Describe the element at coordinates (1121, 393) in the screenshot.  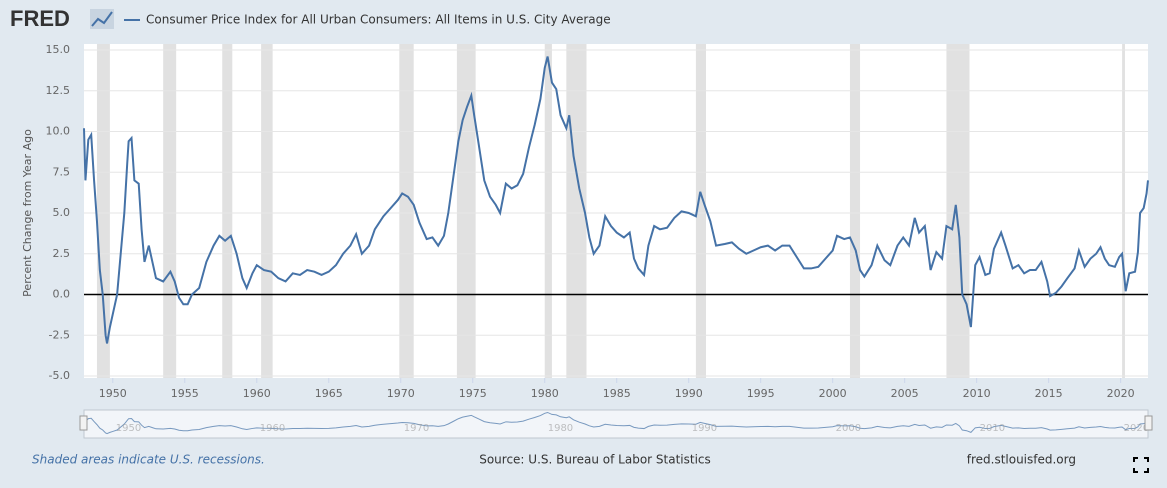
I see `x-tick-label: 2020` at that location.